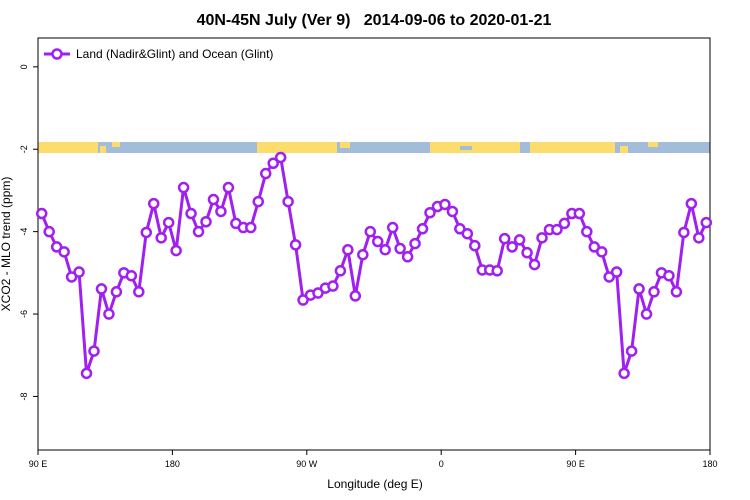 Image resolution: width=750 pixels, height=500 pixels. I want to click on y-tick-label: -4, so click(24, 232).